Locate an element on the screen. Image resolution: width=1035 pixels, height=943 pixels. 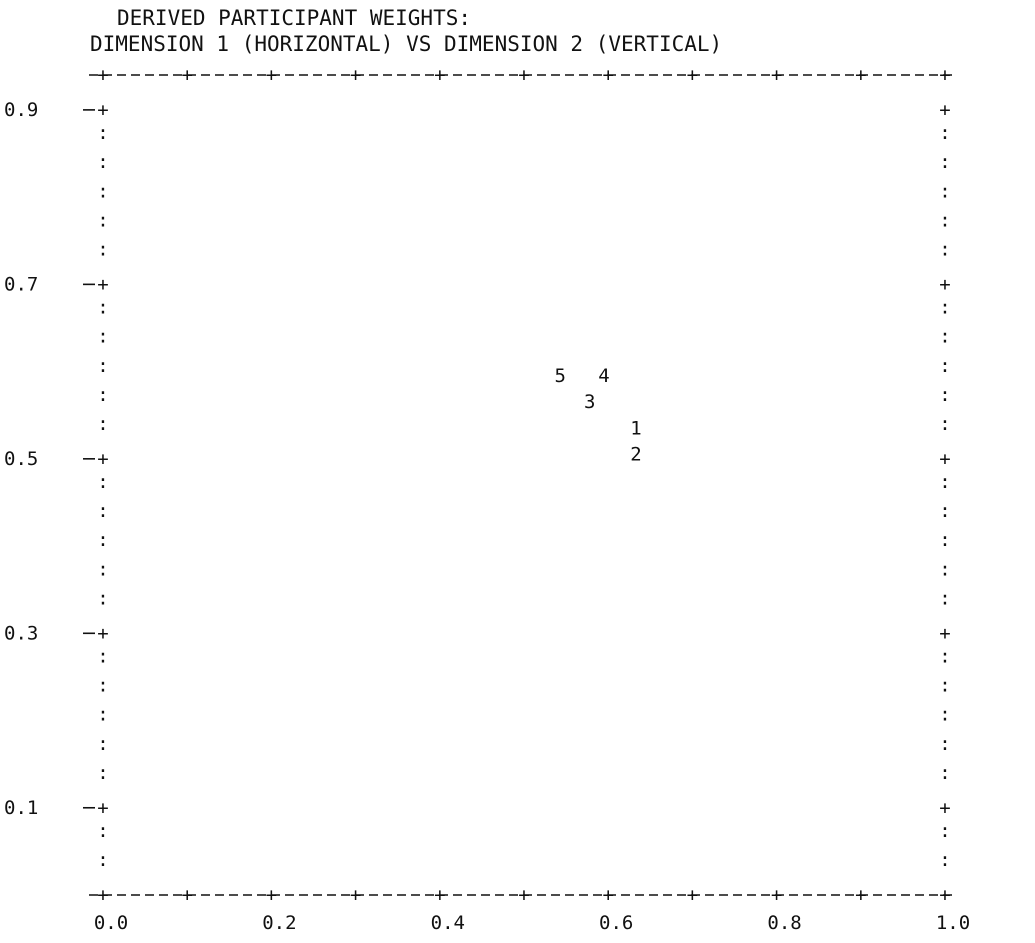
data-point: 4 is located at coordinates (603, 376).